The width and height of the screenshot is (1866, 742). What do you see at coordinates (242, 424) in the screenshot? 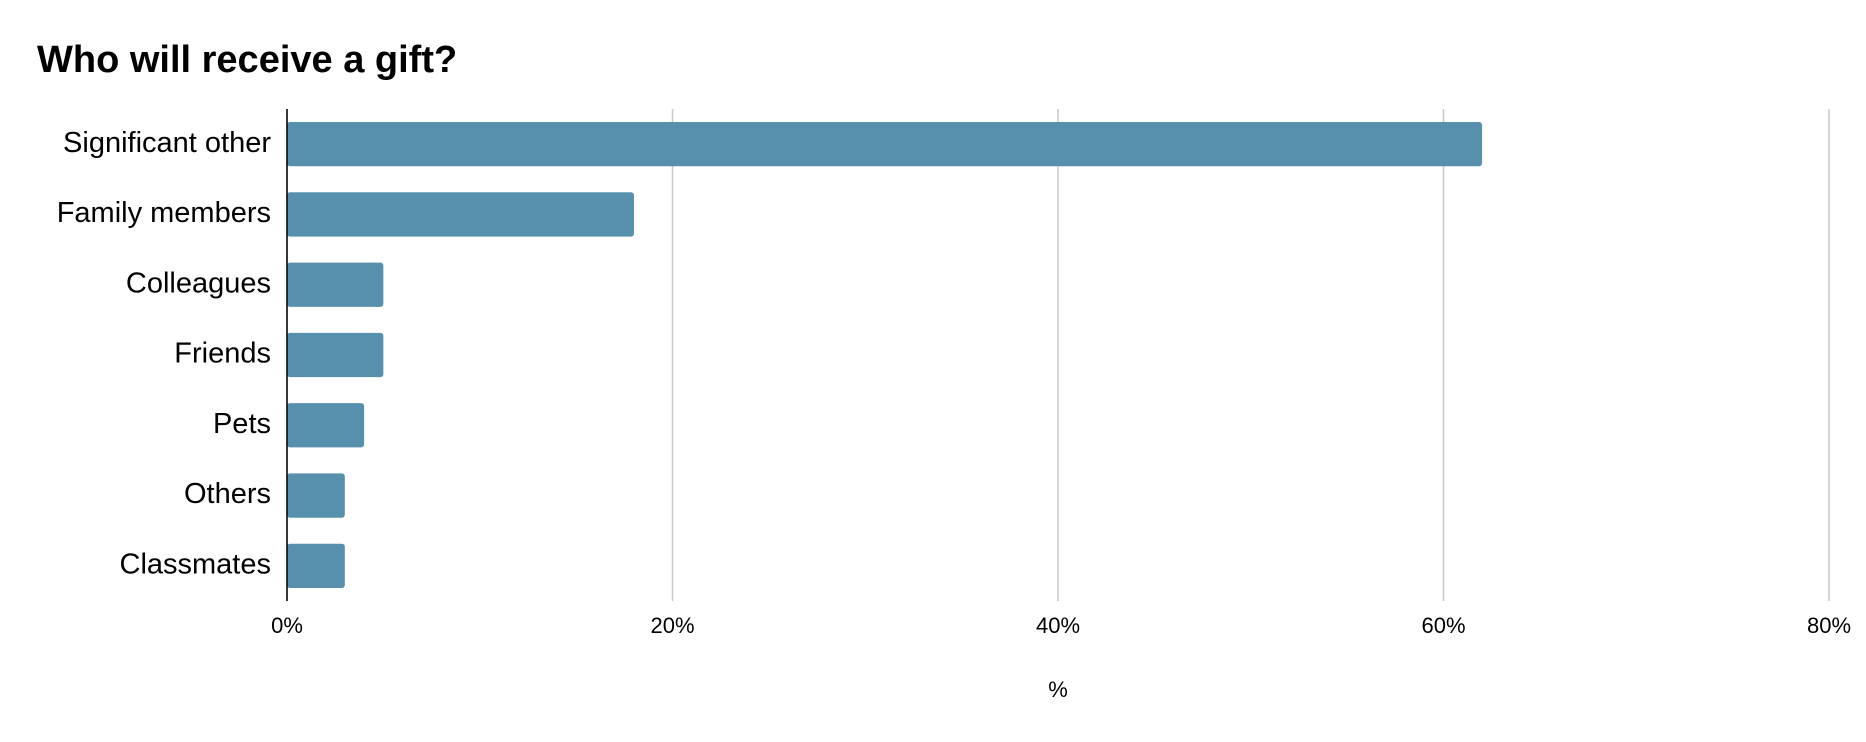
I see `y-tick-label: Pets` at bounding box center [242, 424].